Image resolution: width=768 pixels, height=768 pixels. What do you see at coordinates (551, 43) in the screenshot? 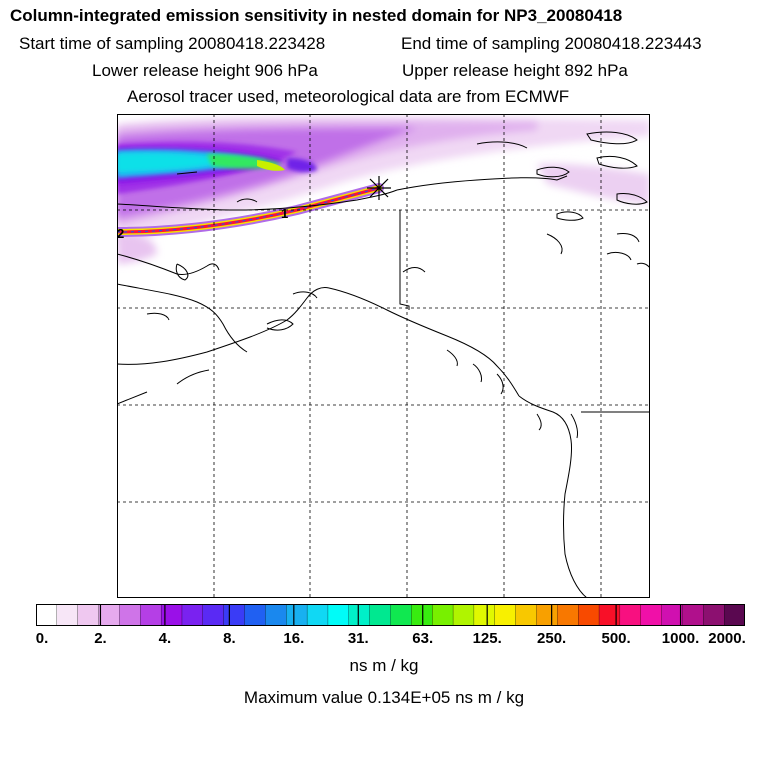
I see `end-time-label: End time of sampling 20080418.223443` at bounding box center [551, 43].